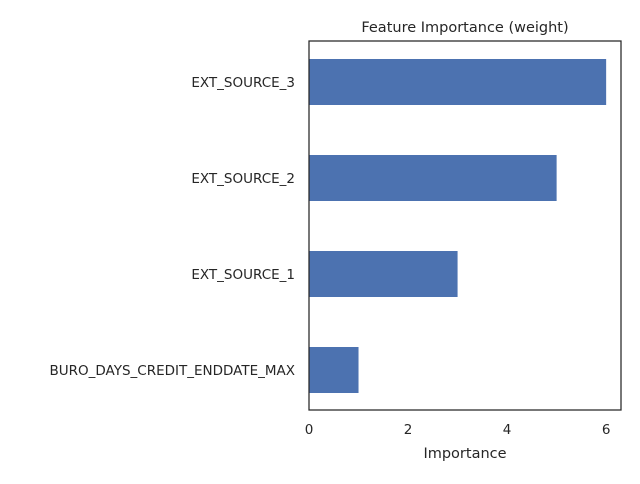  What do you see at coordinates (309, 430) in the screenshot?
I see `x-tick-label: 0` at bounding box center [309, 430].